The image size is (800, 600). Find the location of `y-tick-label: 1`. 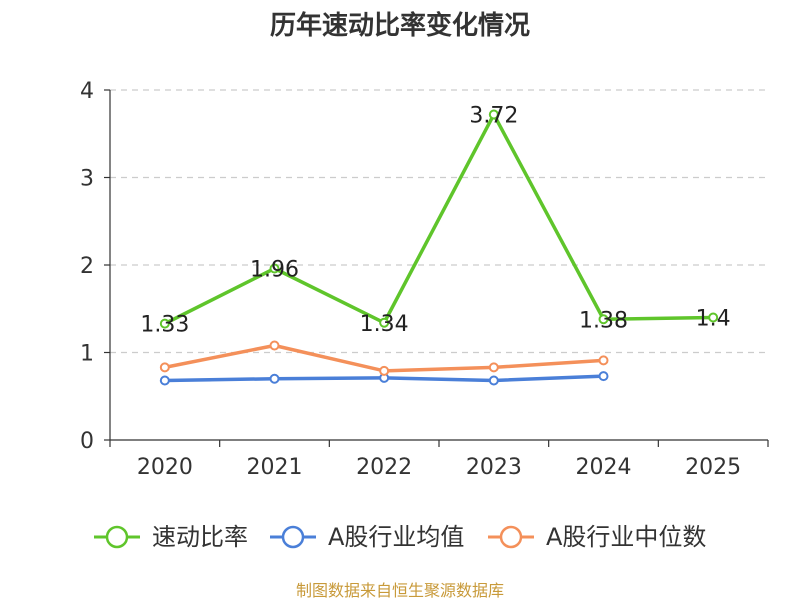

y-tick-label: 1 is located at coordinates (87, 354).